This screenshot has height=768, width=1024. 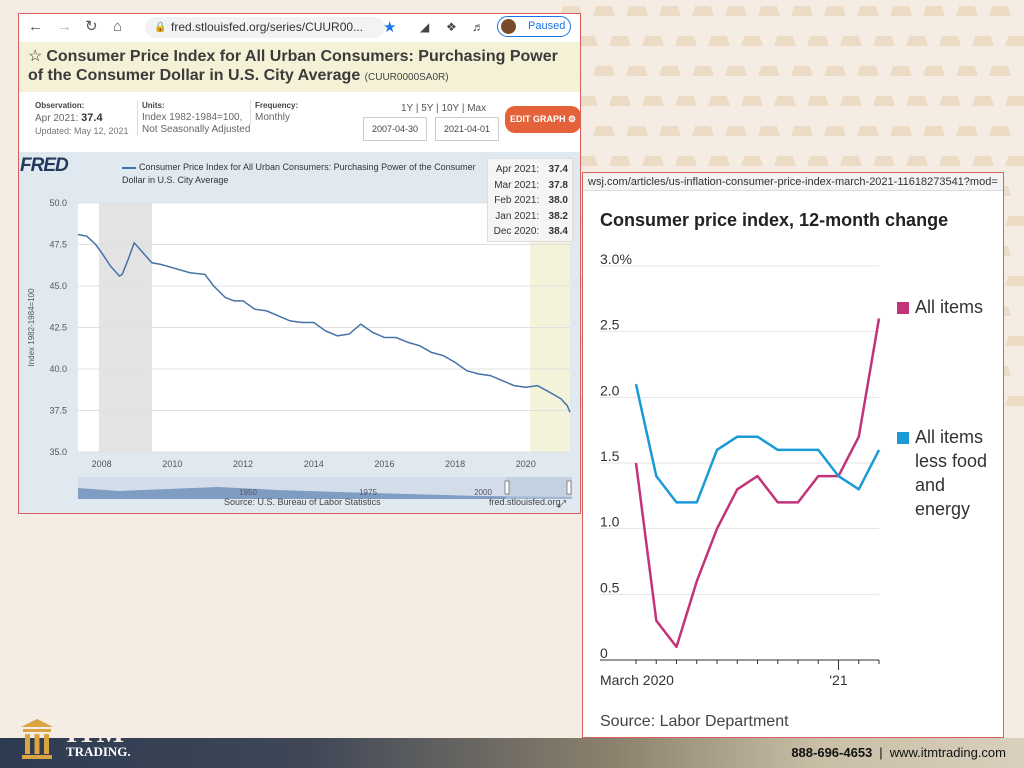 What do you see at coordinates (118, 26) in the screenshot?
I see `home-icon: ⌂` at bounding box center [118, 26].